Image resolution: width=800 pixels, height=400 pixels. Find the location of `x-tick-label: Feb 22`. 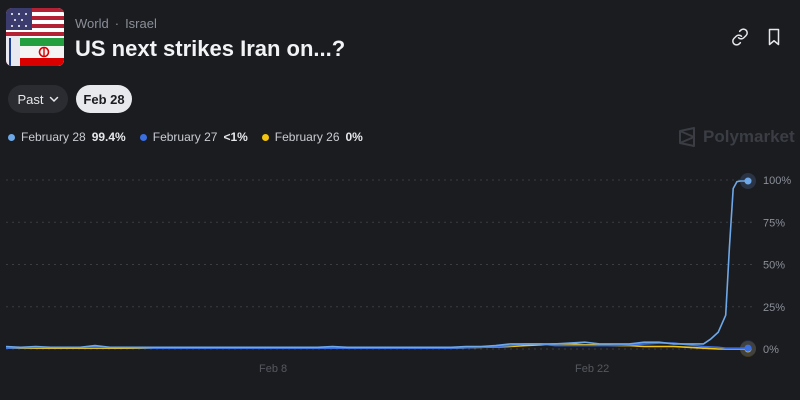

x-tick-label: Feb 22 is located at coordinates (592, 369).